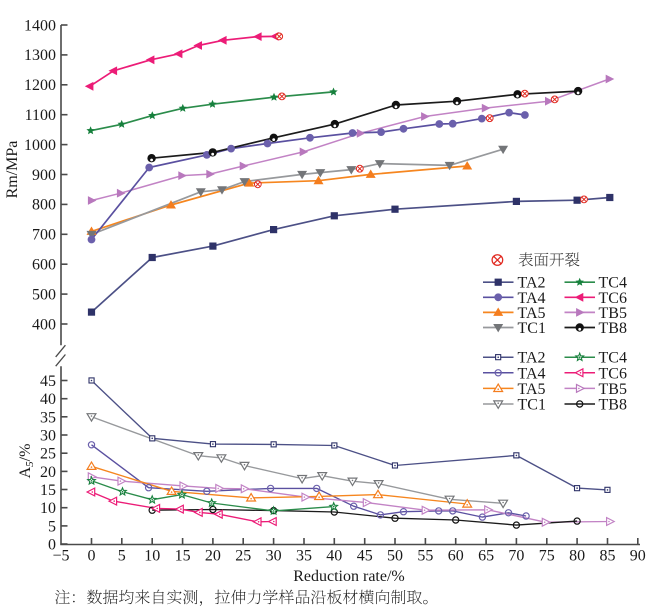 The image size is (668, 613). I want to click on svg-text: Reduction rate/%, so click(349, 576).